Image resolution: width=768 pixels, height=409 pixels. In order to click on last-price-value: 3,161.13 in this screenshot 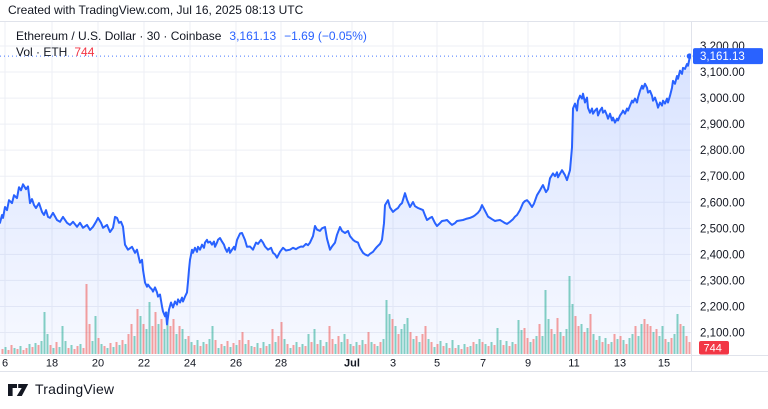, I will do `click(253, 36)`.